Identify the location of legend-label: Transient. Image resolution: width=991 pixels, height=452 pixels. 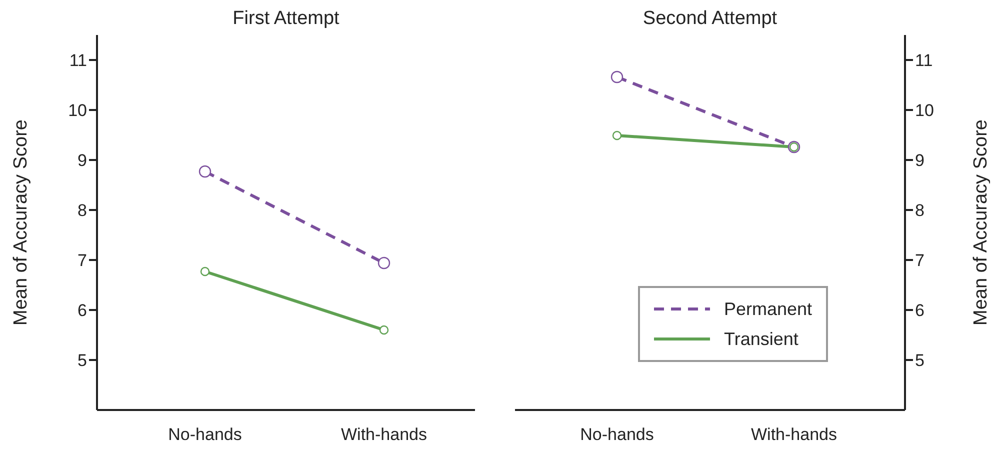
(761, 339).